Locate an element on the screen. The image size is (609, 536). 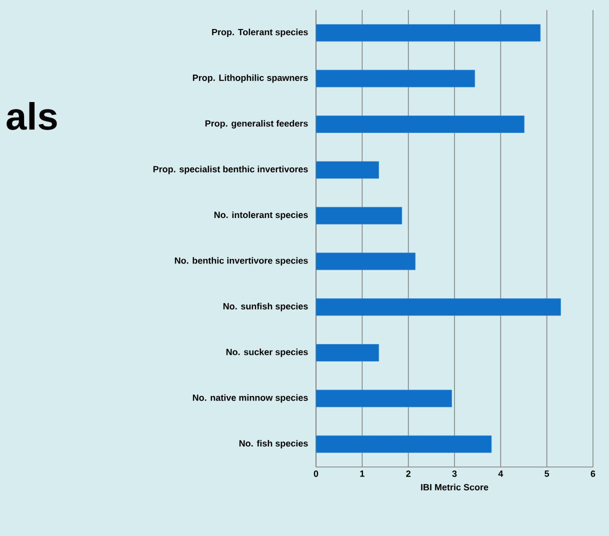
y-tick-label: Prop. Lithophilic spawners is located at coordinates (250, 78).